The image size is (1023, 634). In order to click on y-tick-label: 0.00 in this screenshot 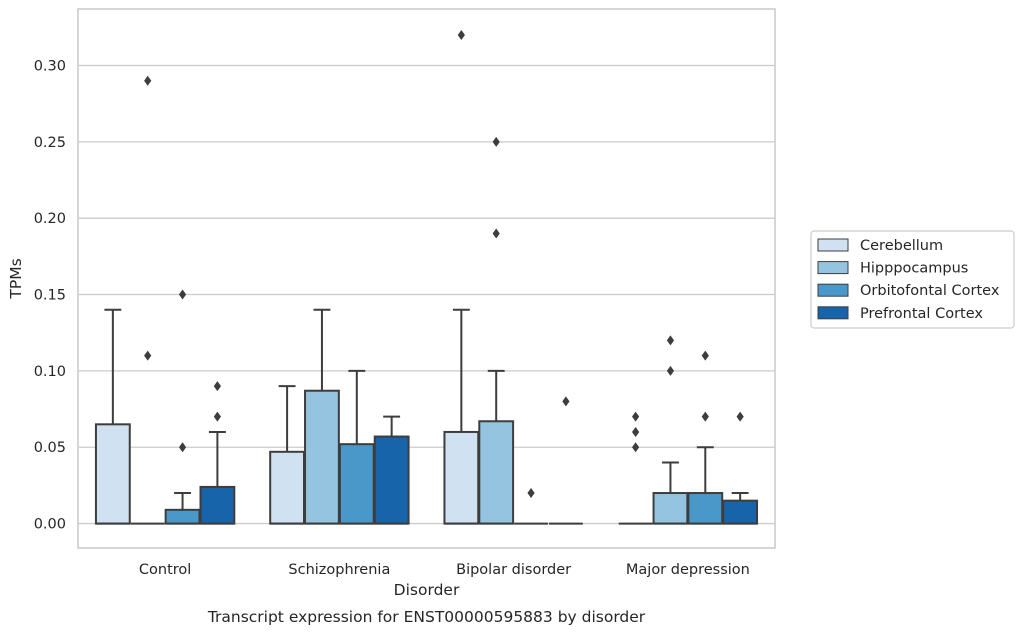, I will do `click(50, 525)`.